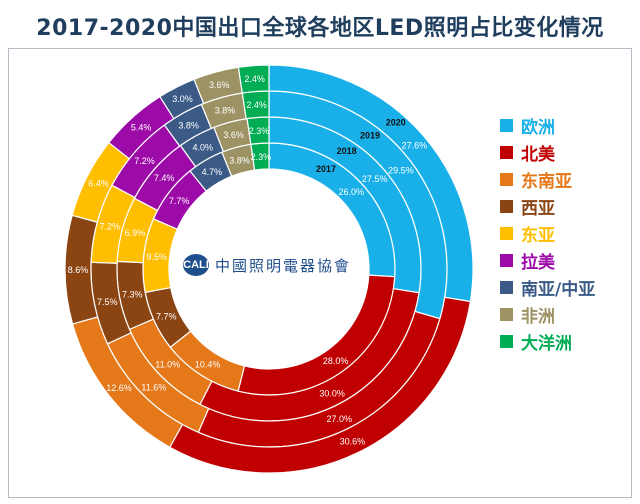  I want to click on legend-item: 拉美, so click(547, 260).